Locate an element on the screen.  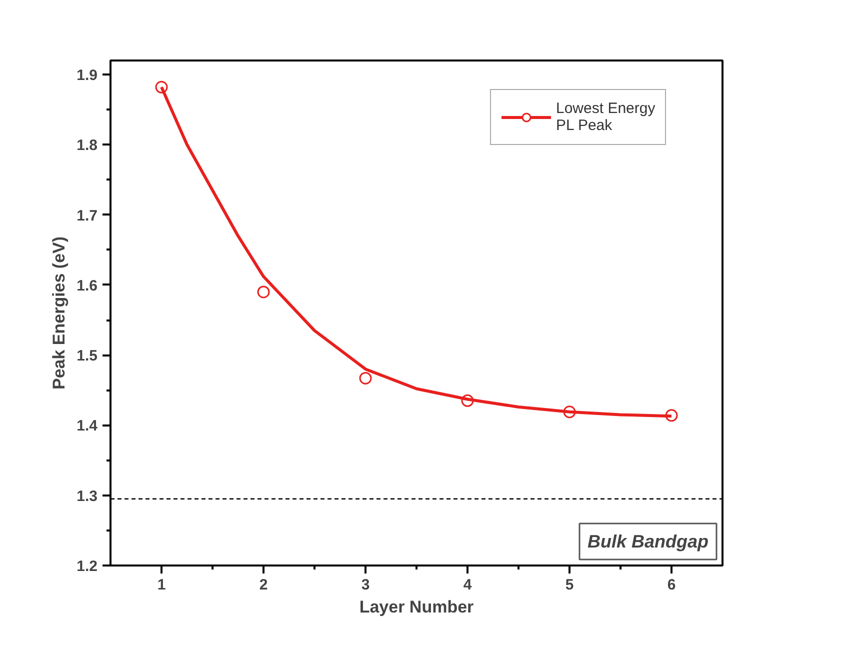
y-tick-label: 1.2 is located at coordinates (87, 566).